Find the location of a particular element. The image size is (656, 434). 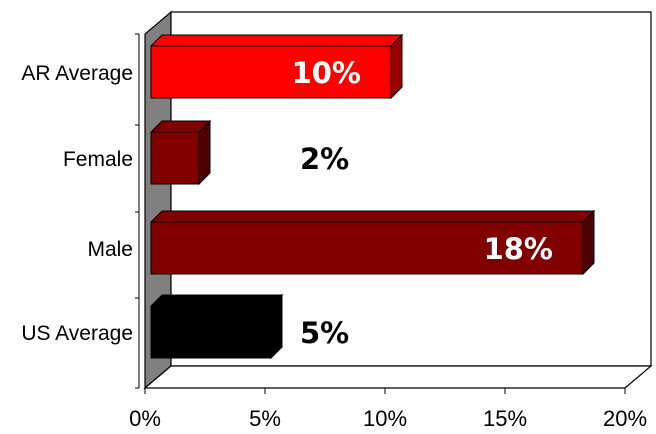

bar-ar-average is located at coordinates (276, 66).